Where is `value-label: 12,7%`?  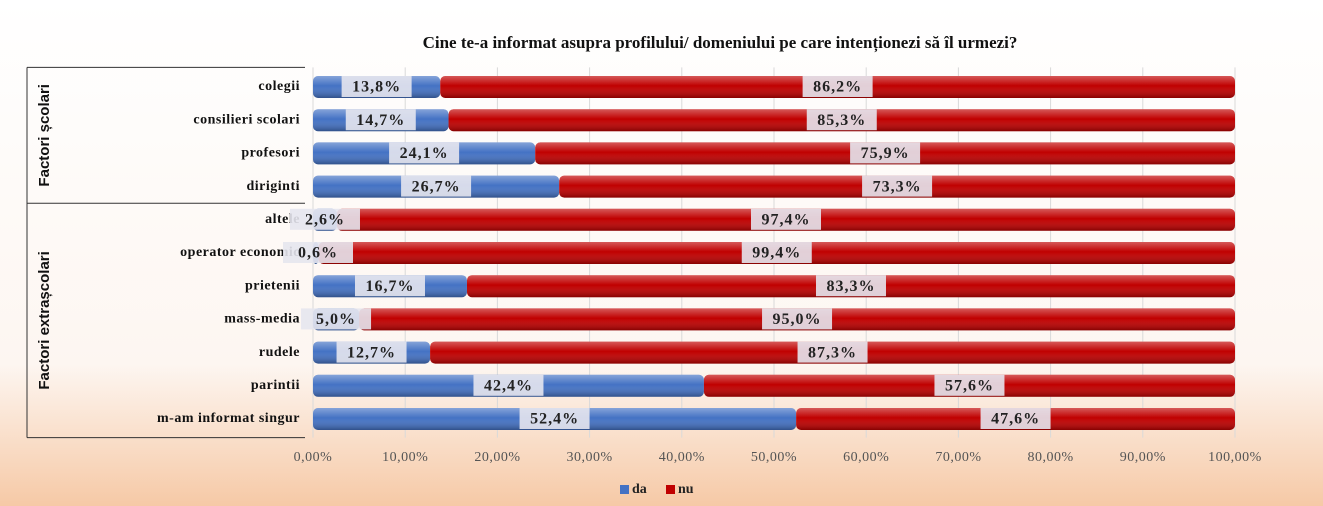
value-label: 12,7% is located at coordinates (371, 352).